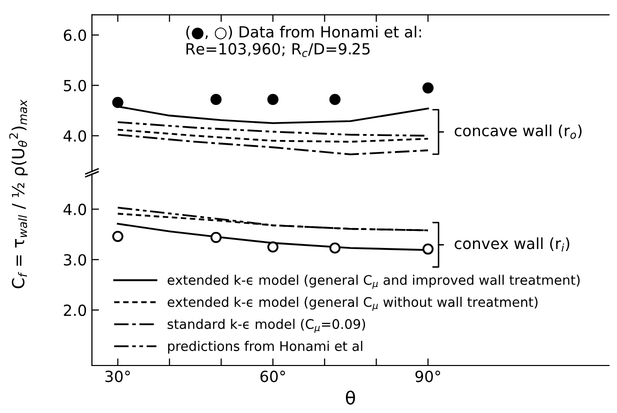 This screenshot has width=617, height=413. I want to click on y-tick-label: 2.0, so click(75, 310).